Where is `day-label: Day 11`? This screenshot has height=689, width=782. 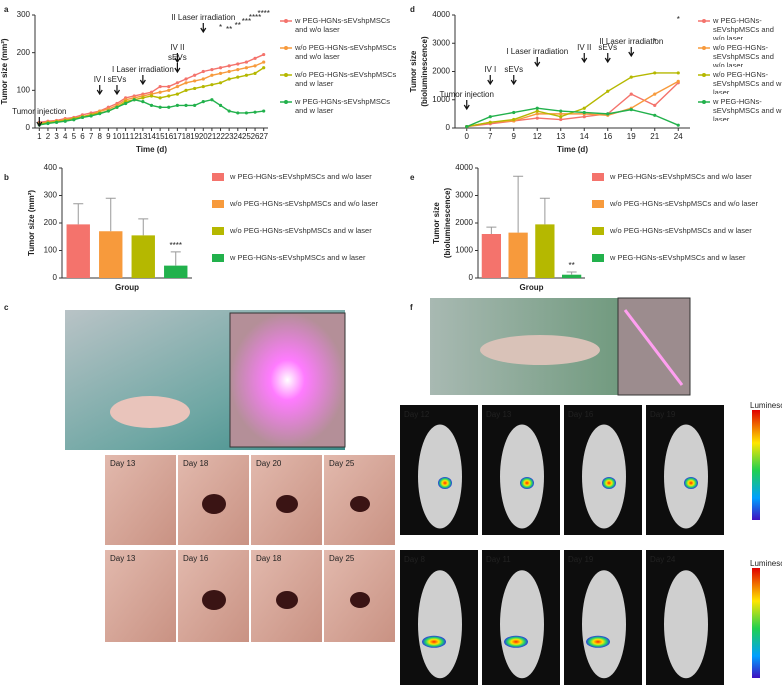 day-label: Day 11 is located at coordinates (498, 559).